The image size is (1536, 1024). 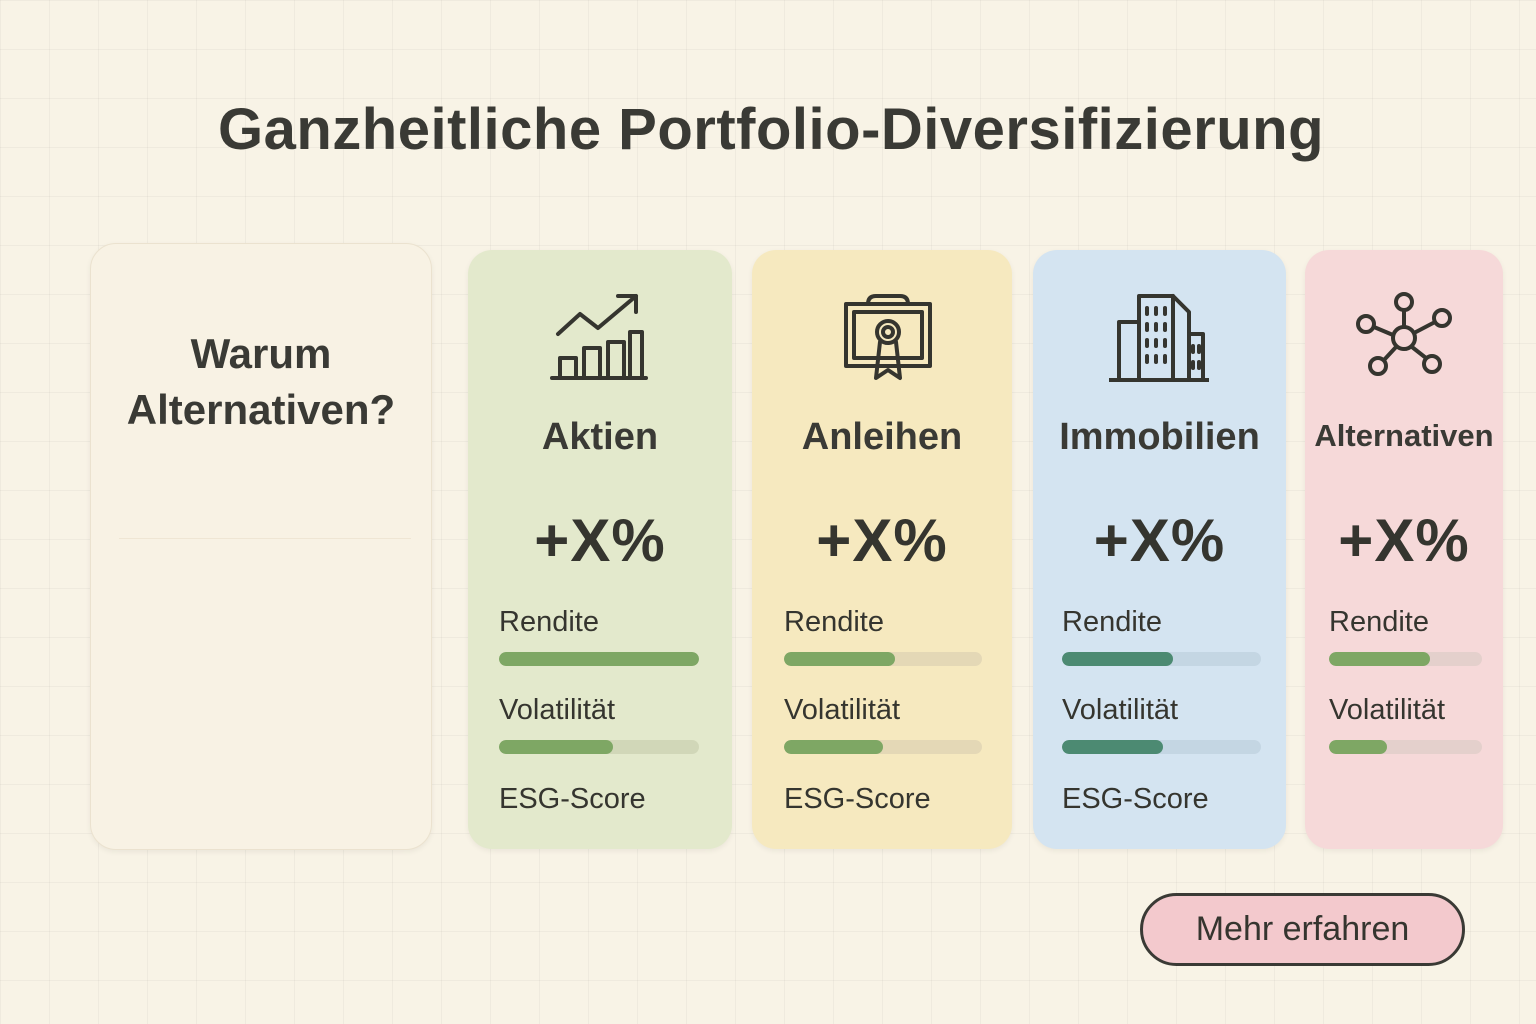 I want to click on asset-card-alternativen: Alternativen +X% Rendite Volatilität, so click(x=1404, y=549).